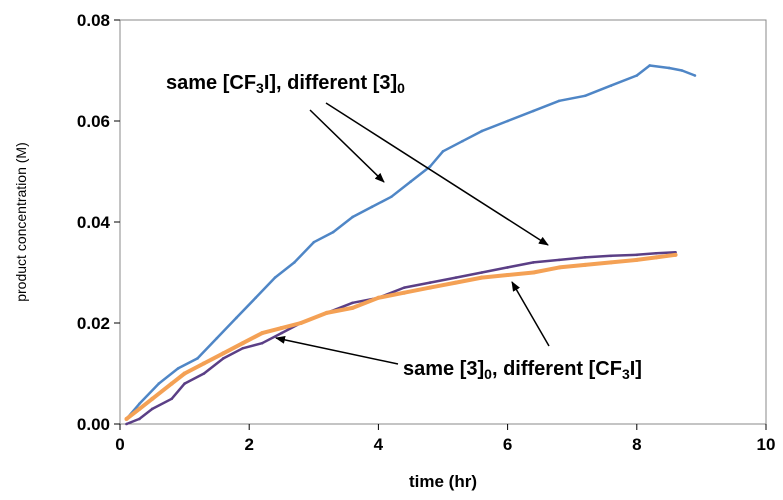  Describe the element at coordinates (766, 444) in the screenshot. I see `x-tick-label: 10` at that location.